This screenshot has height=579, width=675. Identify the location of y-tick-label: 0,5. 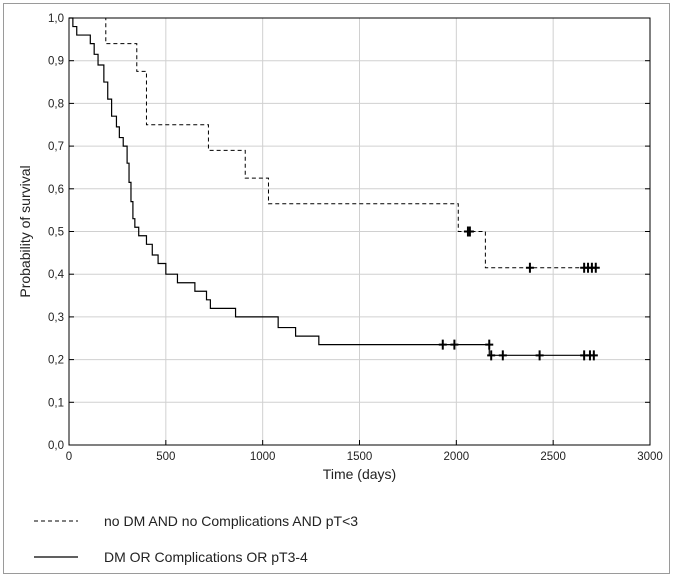
(56, 233).